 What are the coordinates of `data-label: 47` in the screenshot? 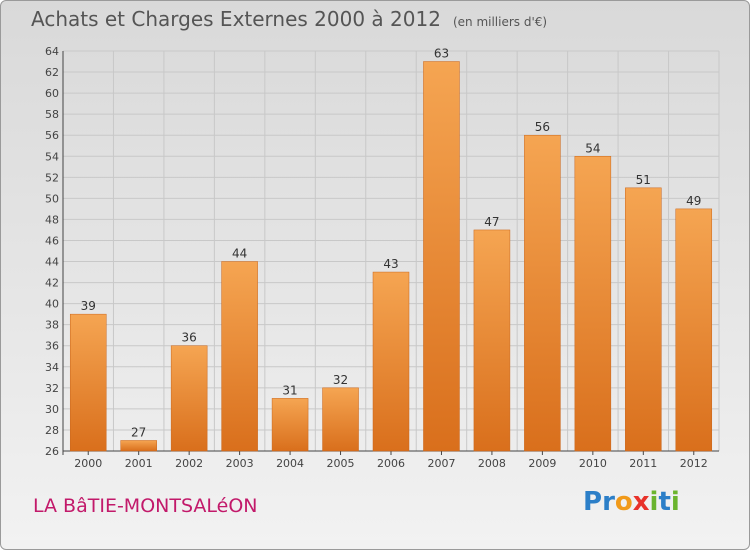 It's located at (491, 222).